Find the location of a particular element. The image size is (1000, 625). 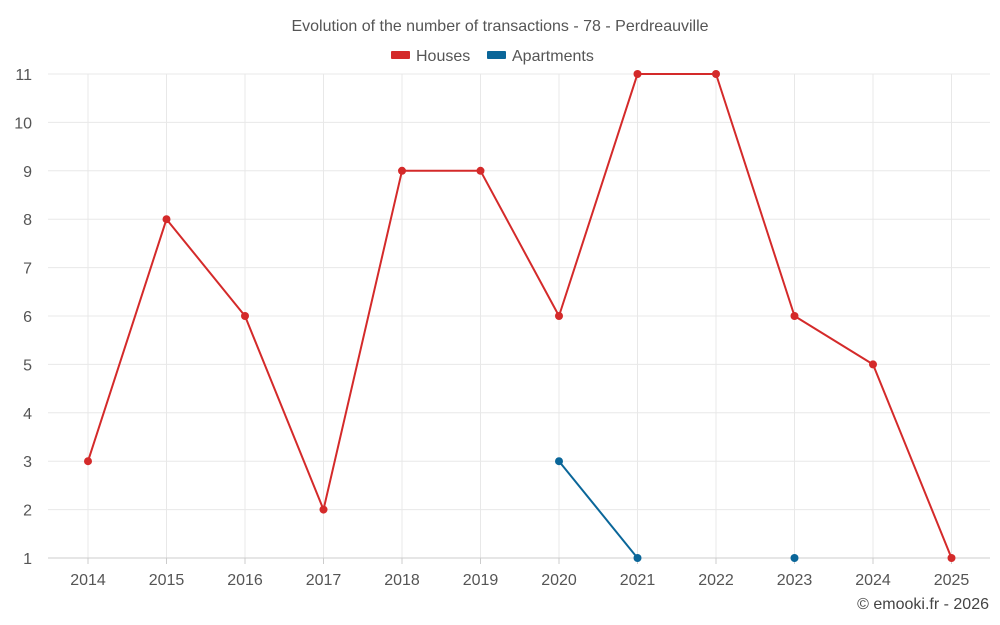

legend: Houses Apartments is located at coordinates (492, 56).